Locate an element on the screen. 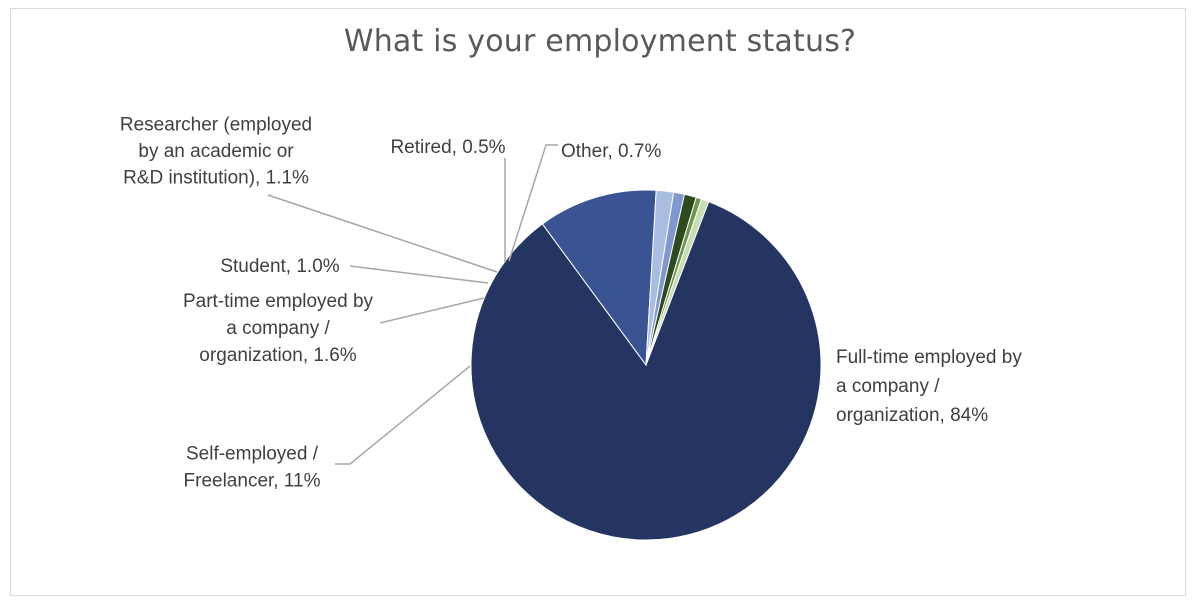 Image resolution: width=1200 pixels, height=608 pixels. data-label-line: Other, 0.7% is located at coordinates (611, 151).